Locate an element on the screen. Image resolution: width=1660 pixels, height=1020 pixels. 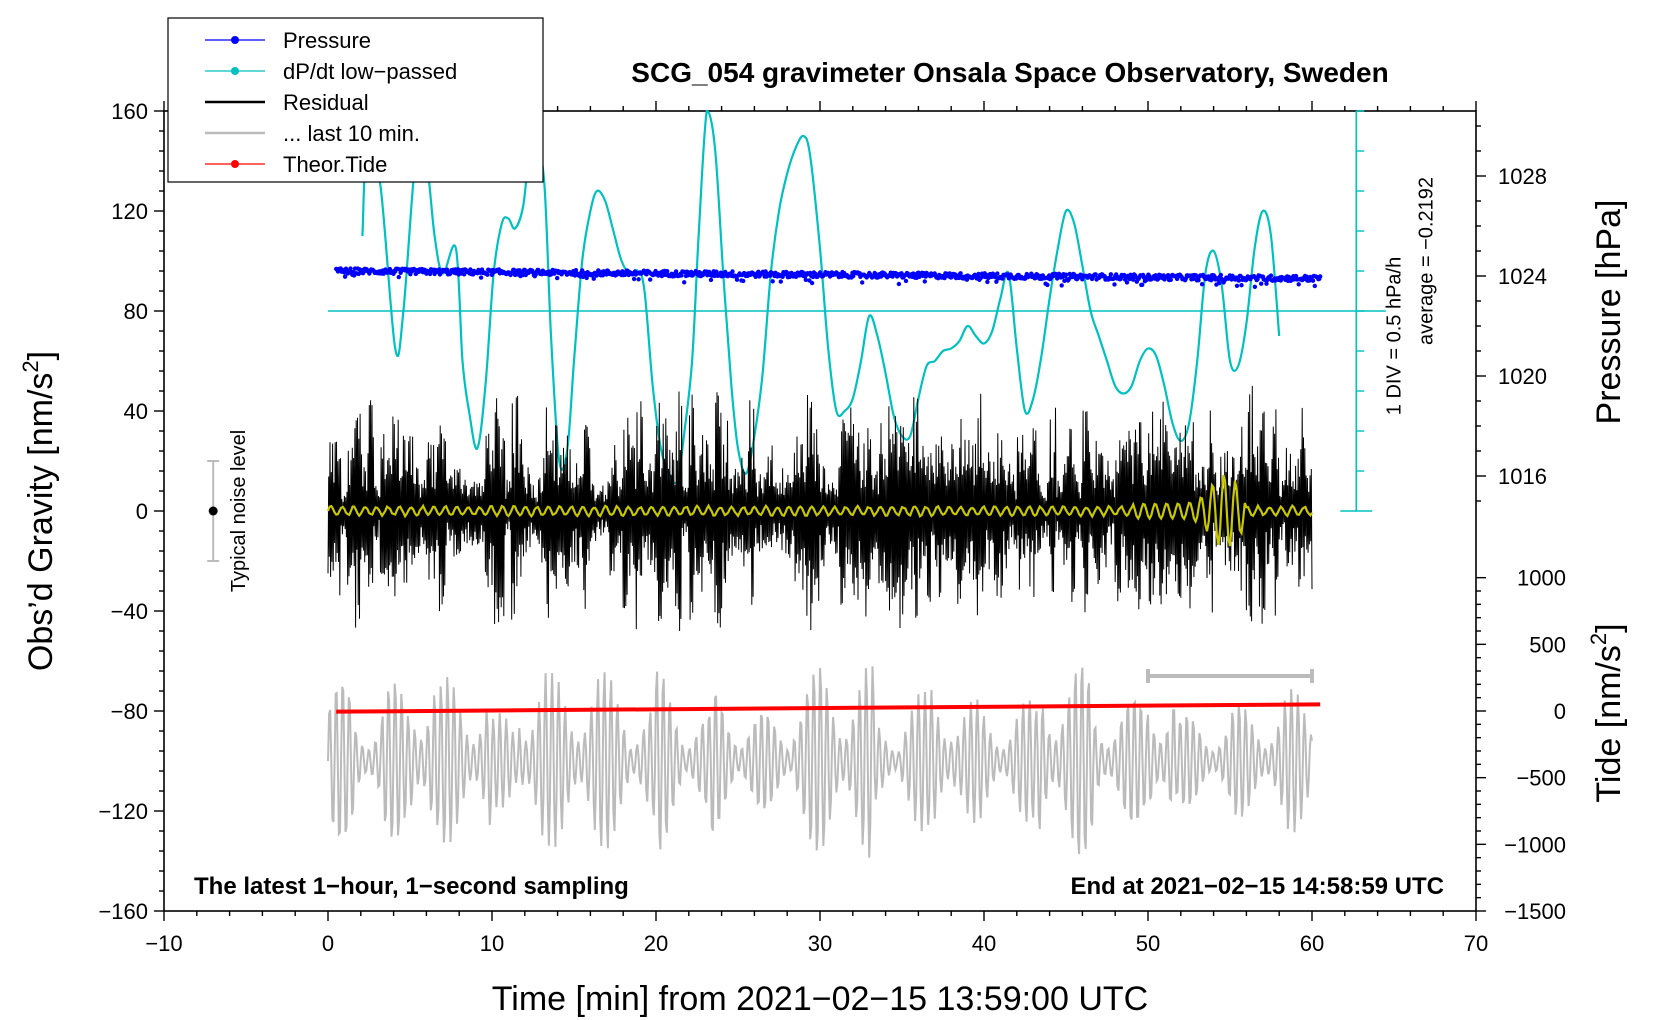
y-tick-label: −40 is located at coordinates (129, 611).